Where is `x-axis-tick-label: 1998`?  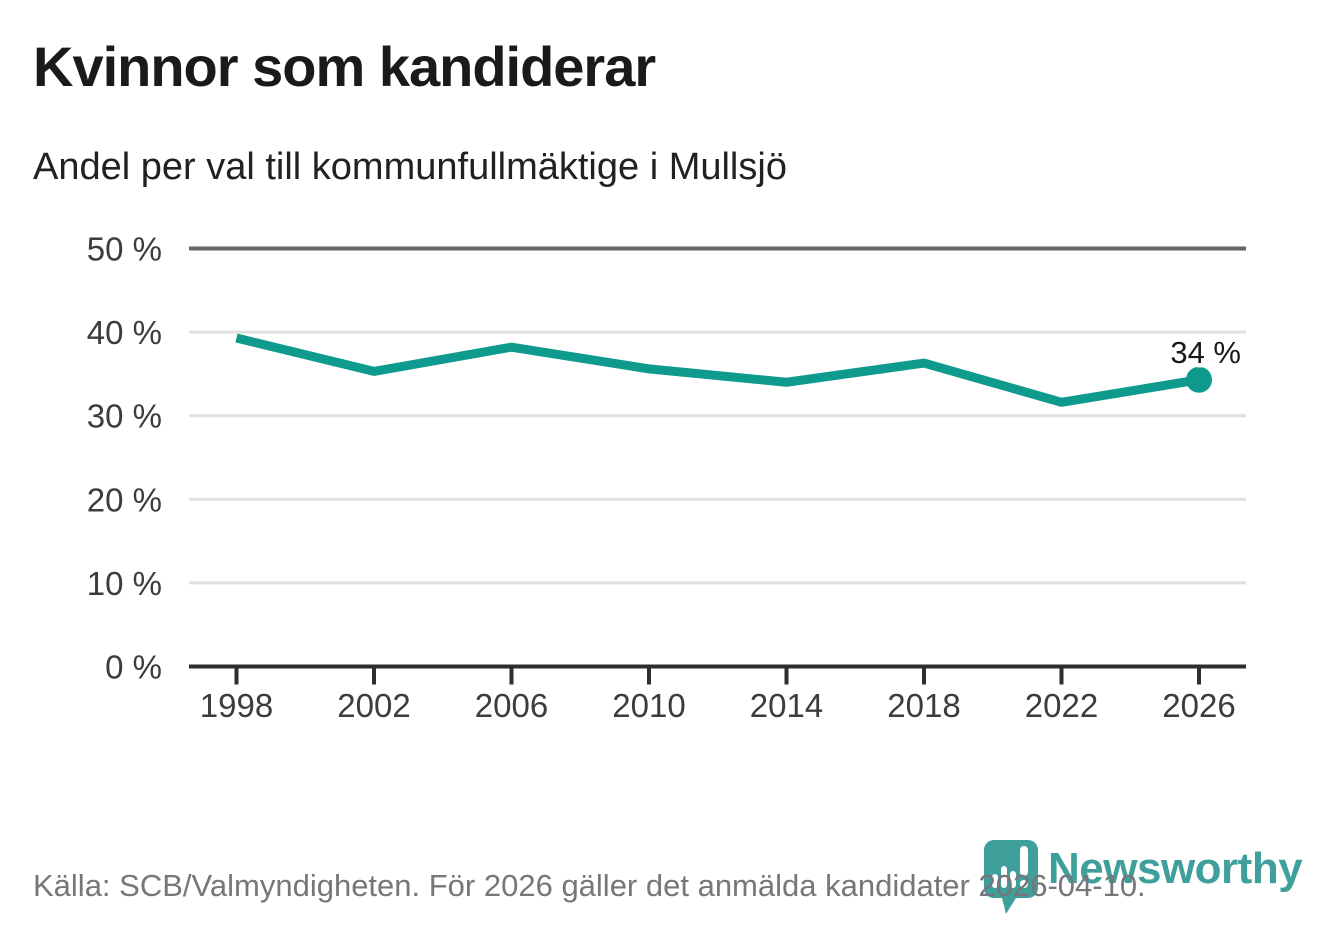 x-axis-tick-label: 1998 is located at coordinates (236, 705).